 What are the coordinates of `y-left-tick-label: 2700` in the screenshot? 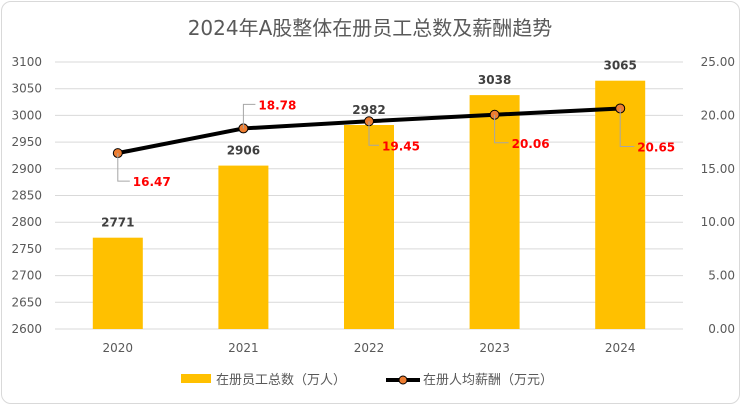 It's located at (26, 276).